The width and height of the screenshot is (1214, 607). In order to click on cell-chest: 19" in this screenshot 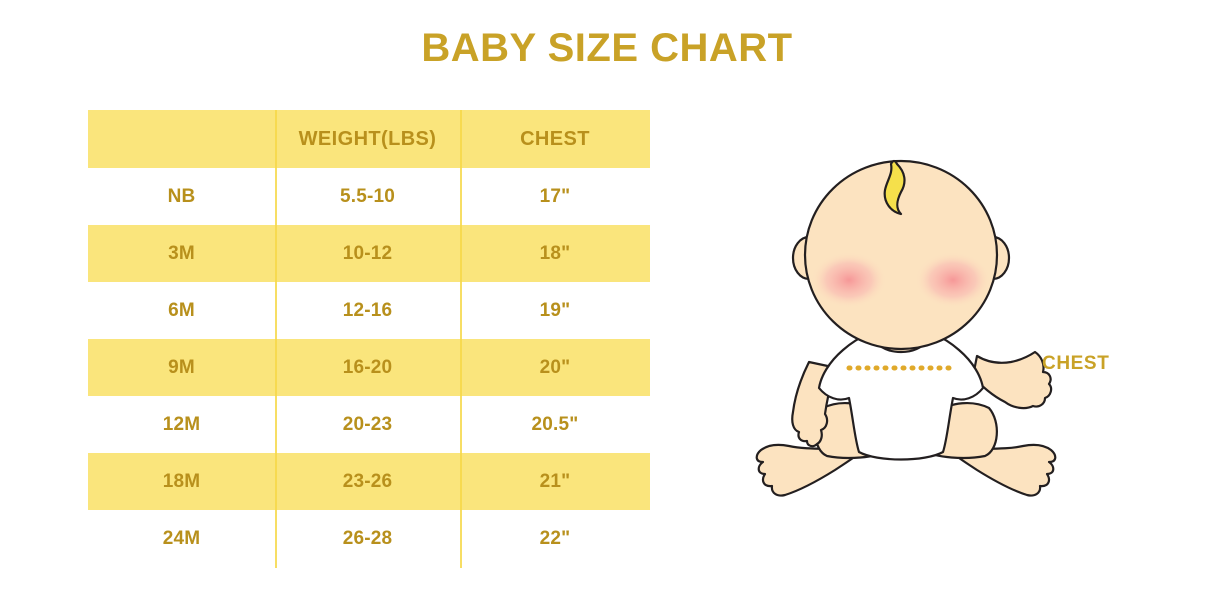, I will do `click(555, 310)`.